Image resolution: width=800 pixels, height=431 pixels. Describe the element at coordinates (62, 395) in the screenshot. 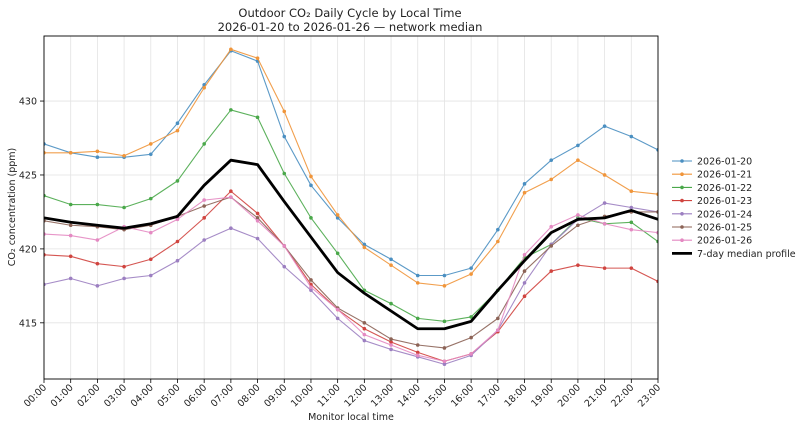

I see `x-tick-label: 01:00` at that location.